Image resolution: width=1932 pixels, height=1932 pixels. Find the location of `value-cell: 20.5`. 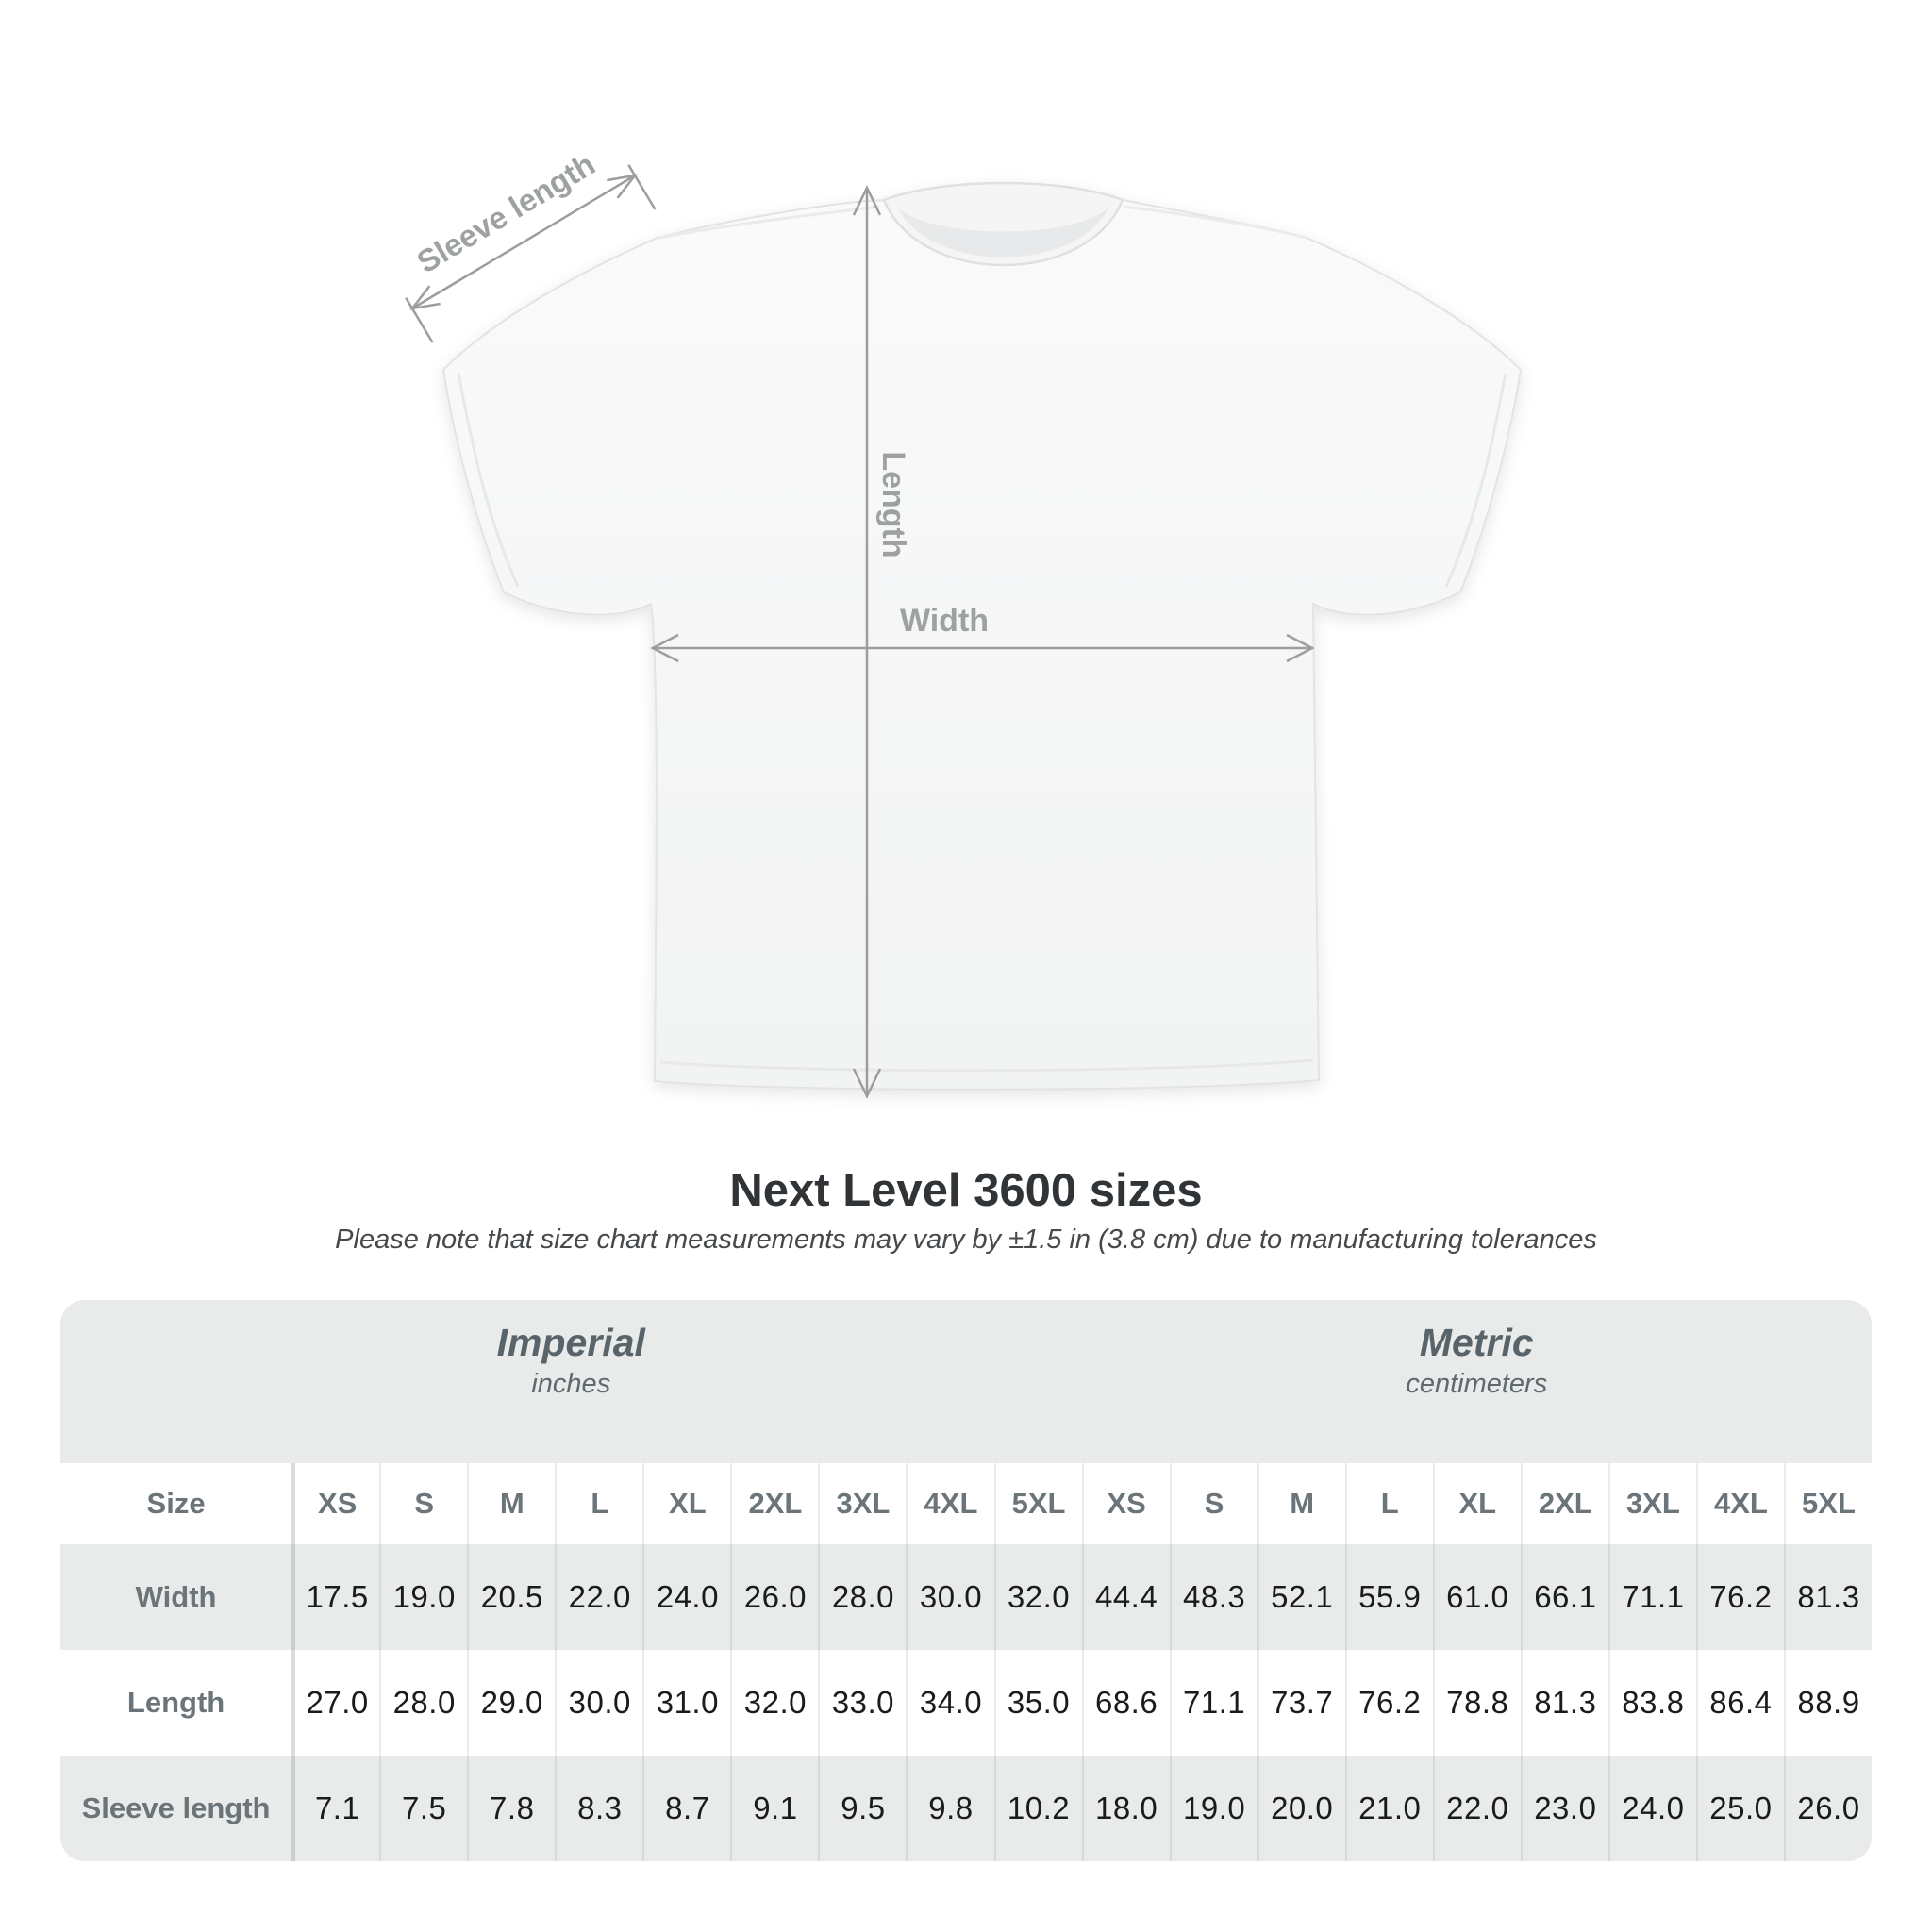

value-cell: 20.5 is located at coordinates (511, 1597).